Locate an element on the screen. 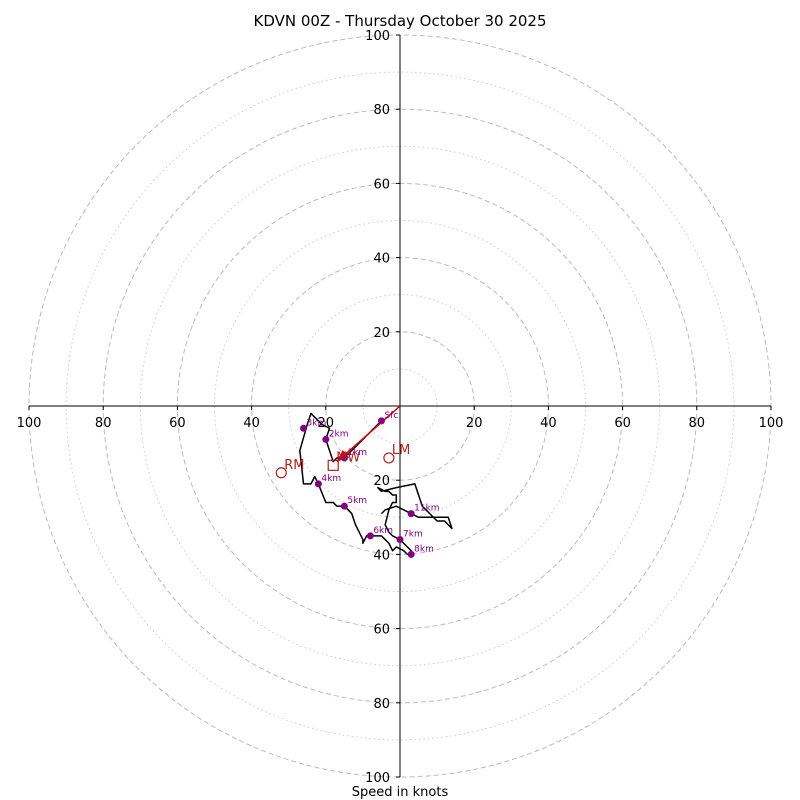  hodograph-trace-line is located at coordinates (376, 484).